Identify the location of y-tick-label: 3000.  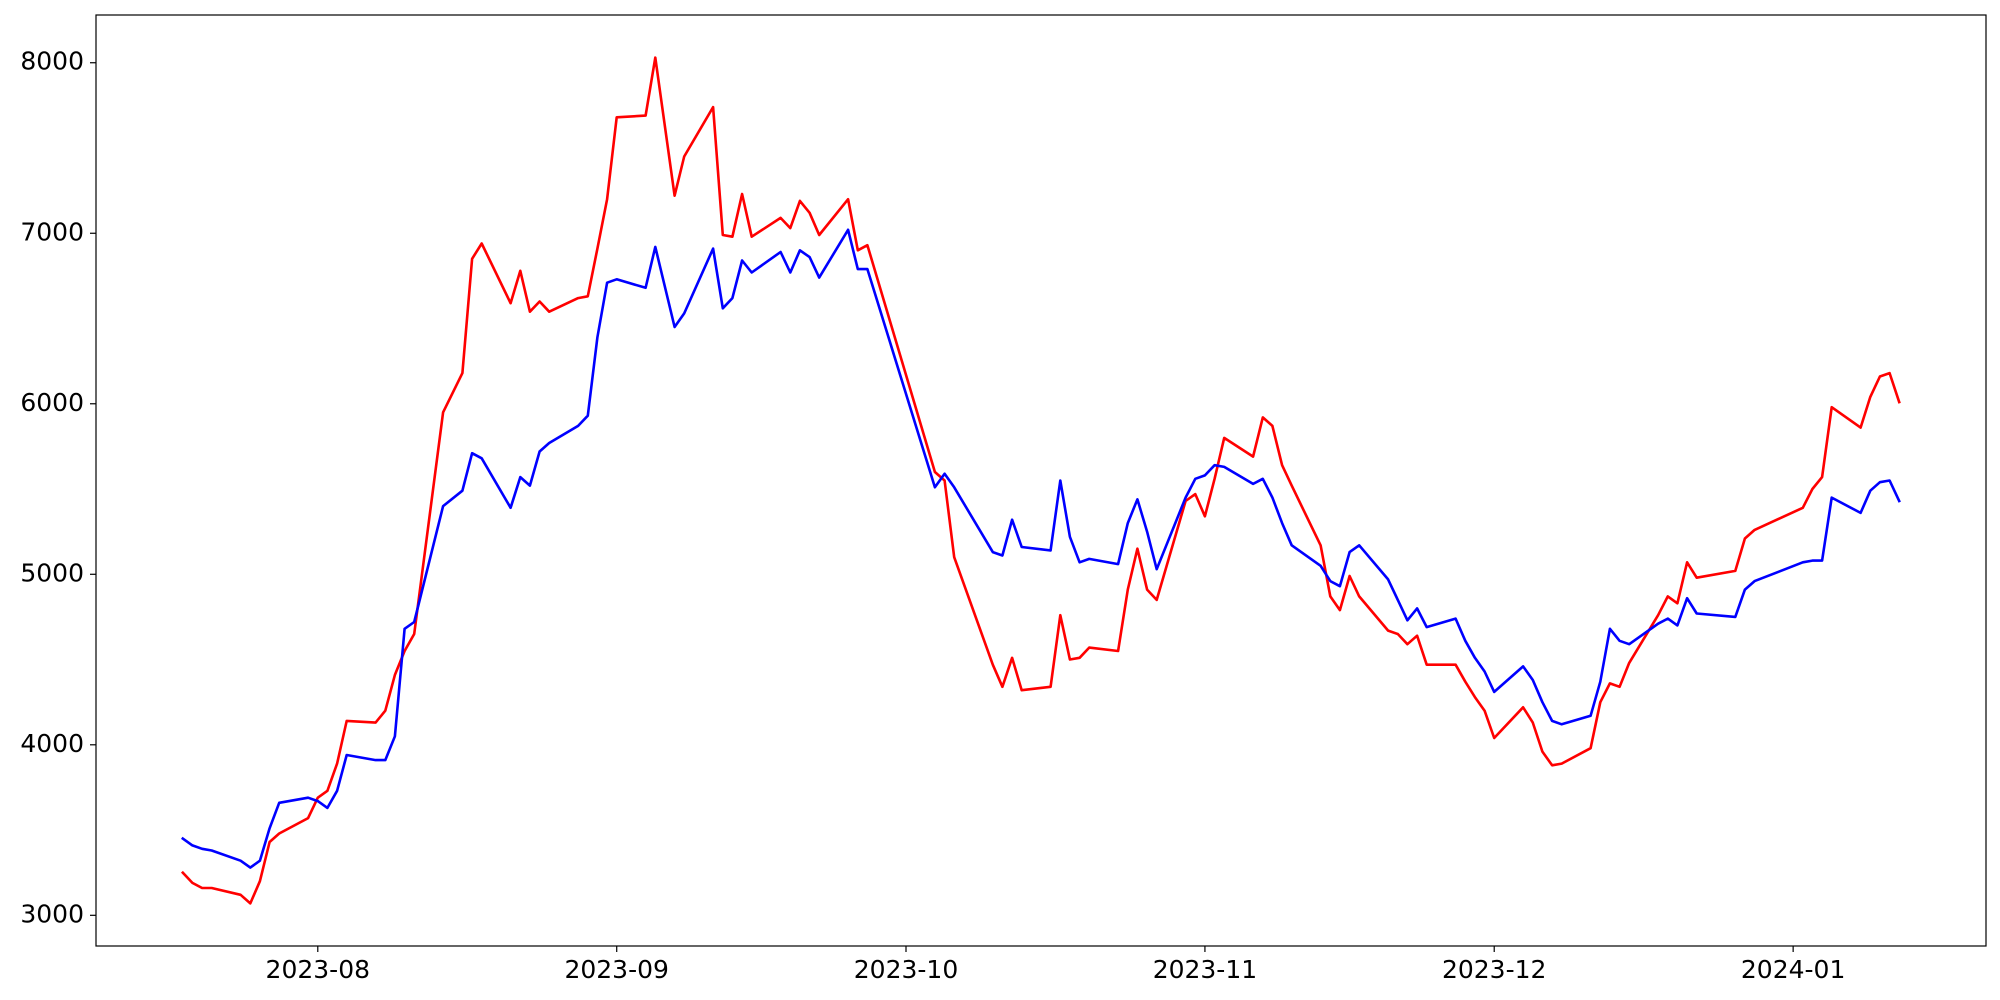
(52, 913).